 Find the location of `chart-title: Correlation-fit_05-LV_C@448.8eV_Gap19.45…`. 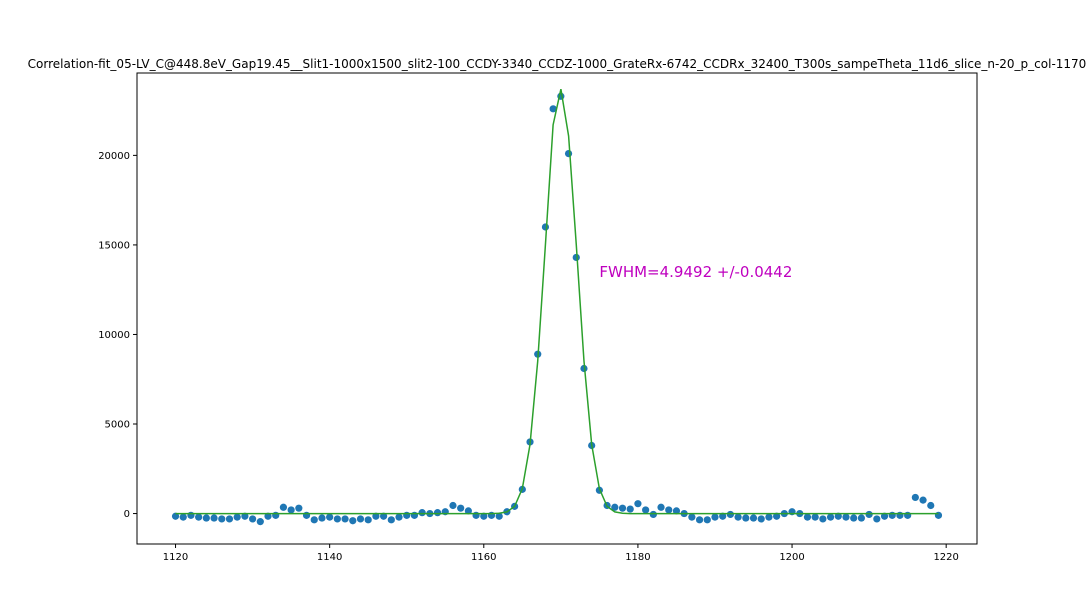

chart-title: Correlation-fit_05-LV_C@448.8eV_Gap19.45… is located at coordinates (557, 64).